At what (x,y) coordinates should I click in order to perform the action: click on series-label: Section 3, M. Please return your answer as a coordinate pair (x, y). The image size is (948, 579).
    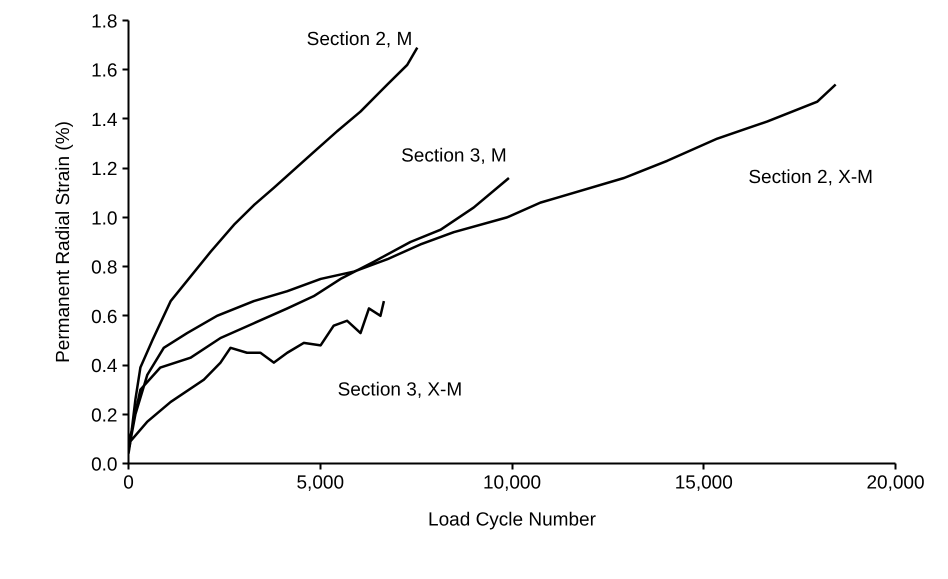
    Looking at the image, I should click on (454, 156).